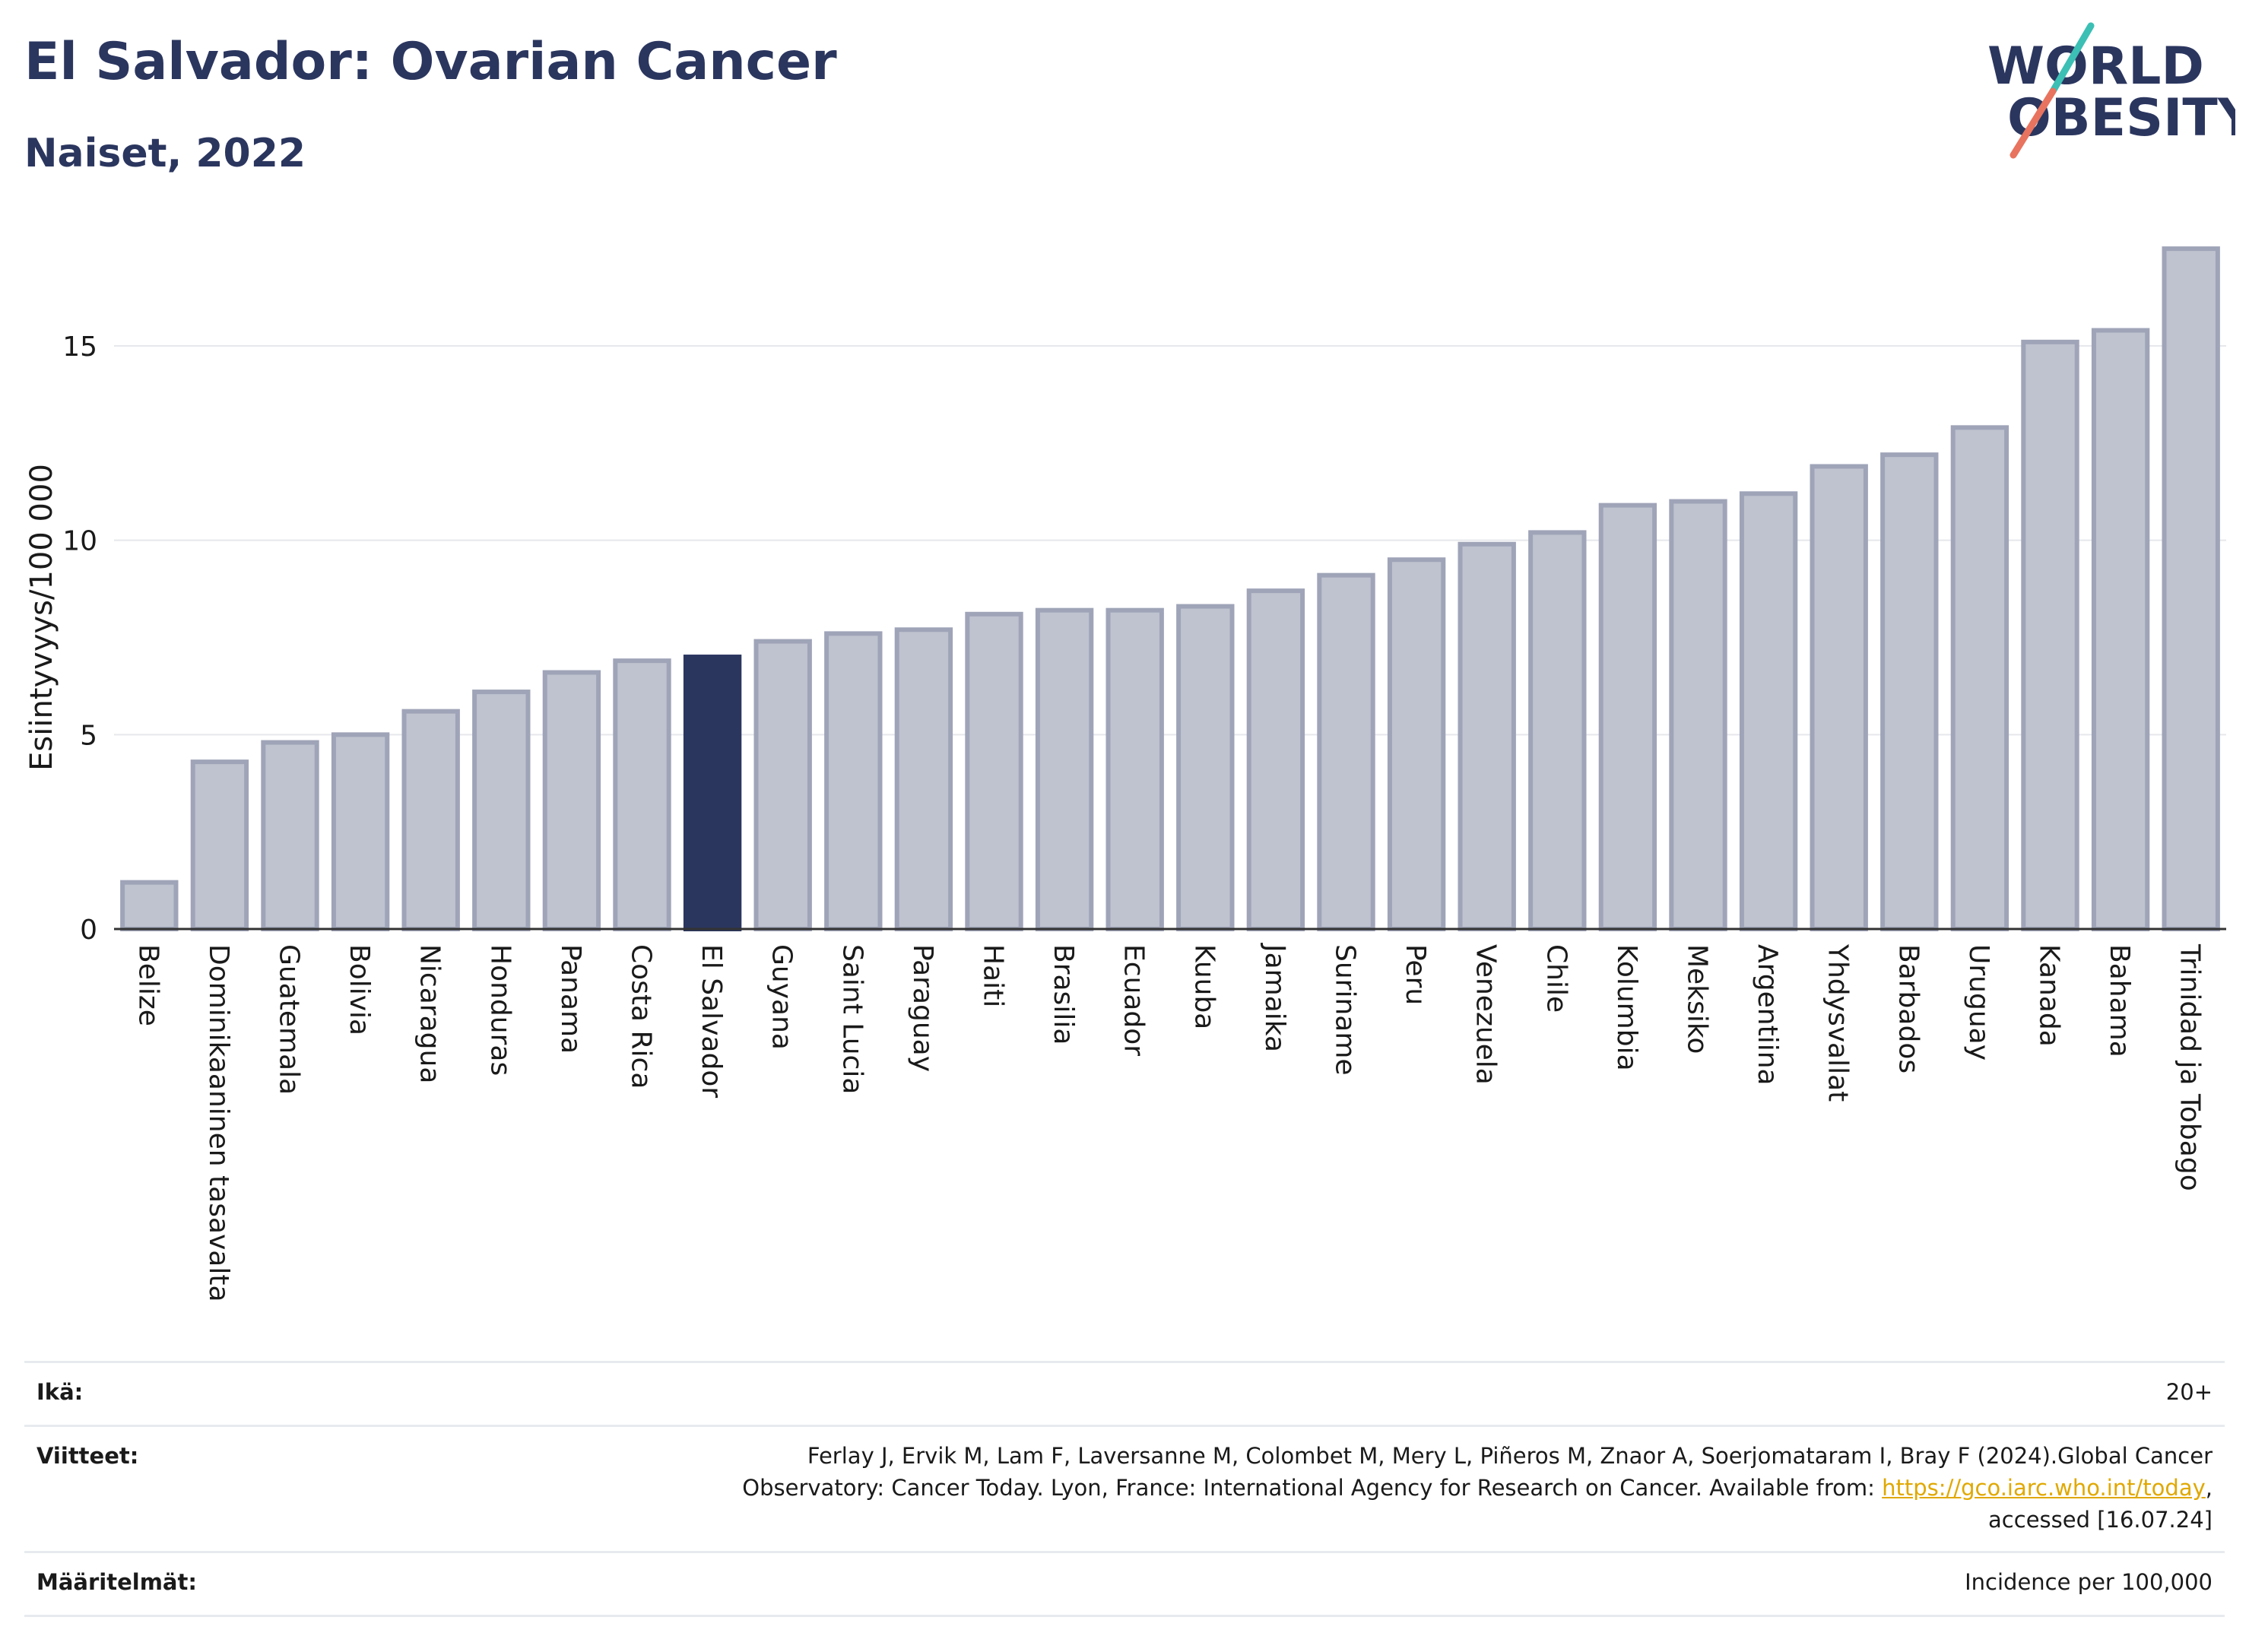 Image resolution: width=2249 pixels, height=1652 pixels. I want to click on x-tick-label: Trinidad ja Tobago, so click(2190, 1067).